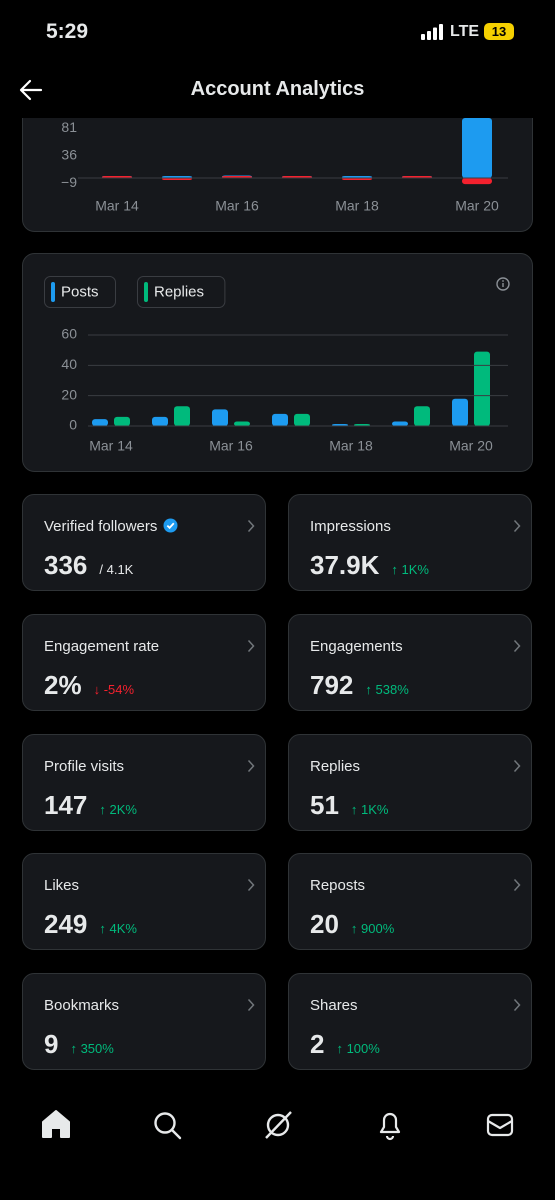  Describe the element at coordinates (144, 542) in the screenshot. I see `stat-card: Verified followers 336 / 4.1K` at that location.